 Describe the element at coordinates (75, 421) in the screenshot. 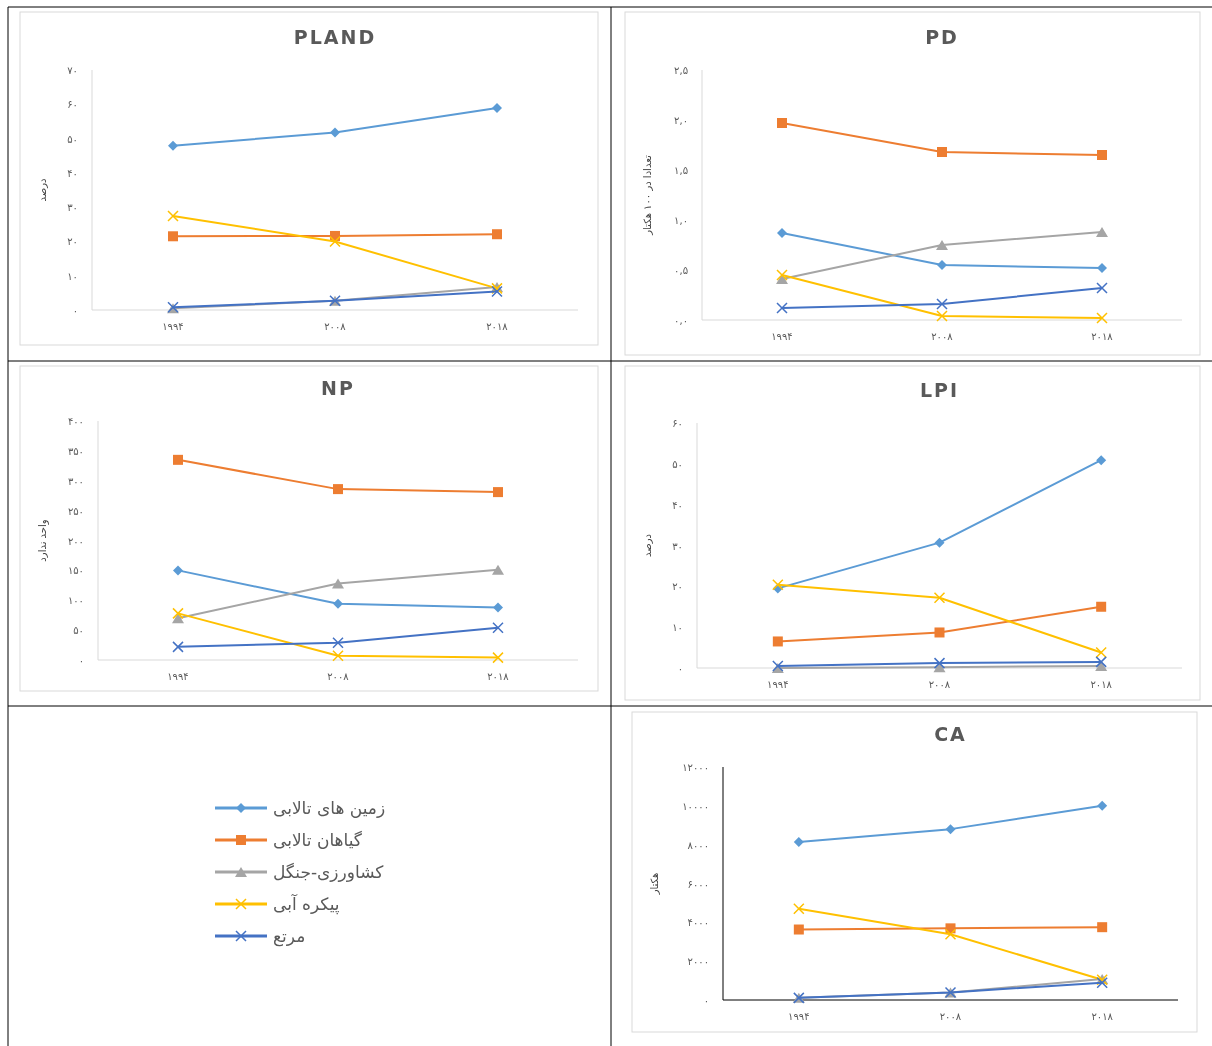

I see `y-tick-label: ۴۰۰` at that location.